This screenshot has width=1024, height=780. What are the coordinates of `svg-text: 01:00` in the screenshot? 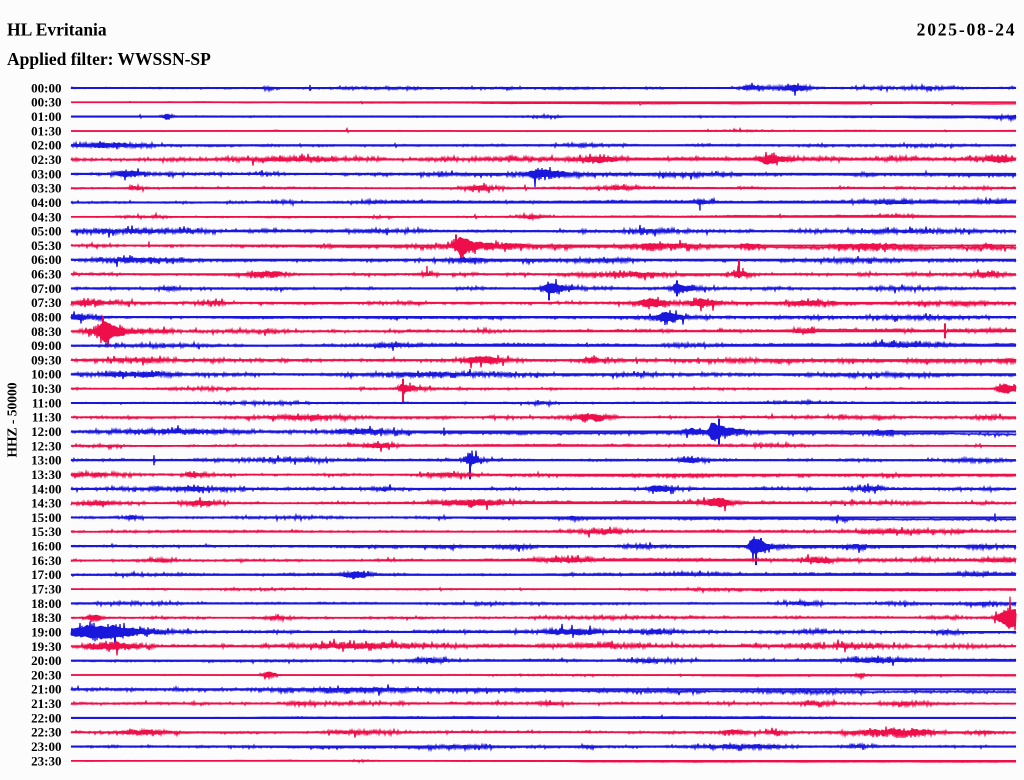 It's located at (46, 116).